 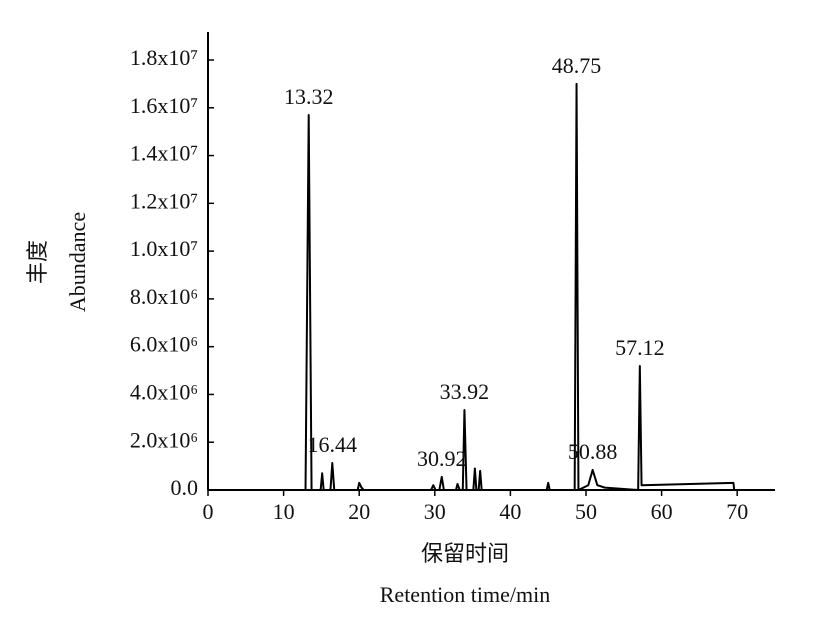 What do you see at coordinates (284, 511) in the screenshot?
I see `x-tick-label: 10` at bounding box center [284, 511].